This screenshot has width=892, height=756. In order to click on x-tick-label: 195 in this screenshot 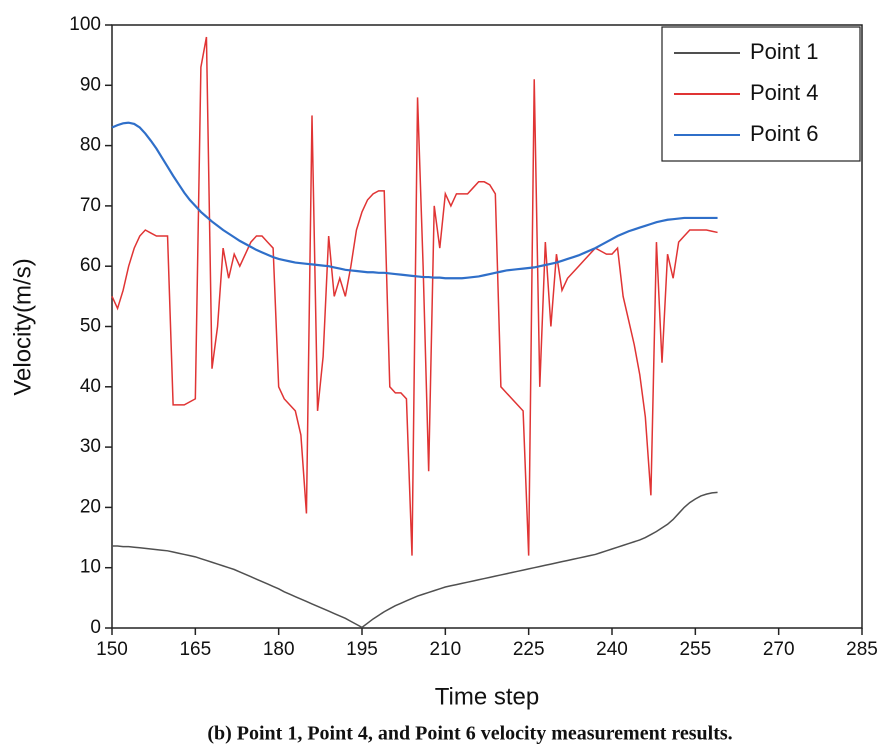, I will do `click(362, 649)`.